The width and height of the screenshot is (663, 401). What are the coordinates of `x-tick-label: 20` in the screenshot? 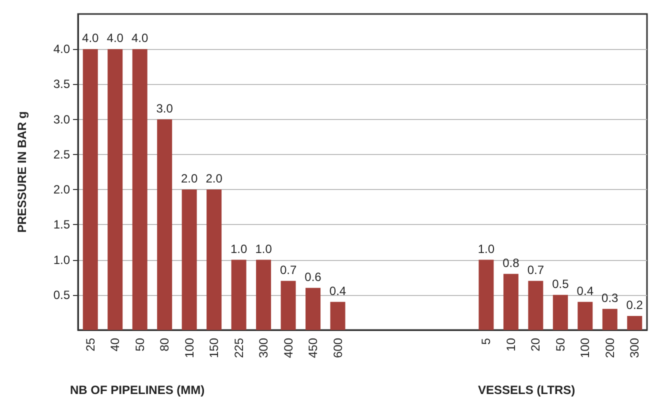 It's located at (535, 345).